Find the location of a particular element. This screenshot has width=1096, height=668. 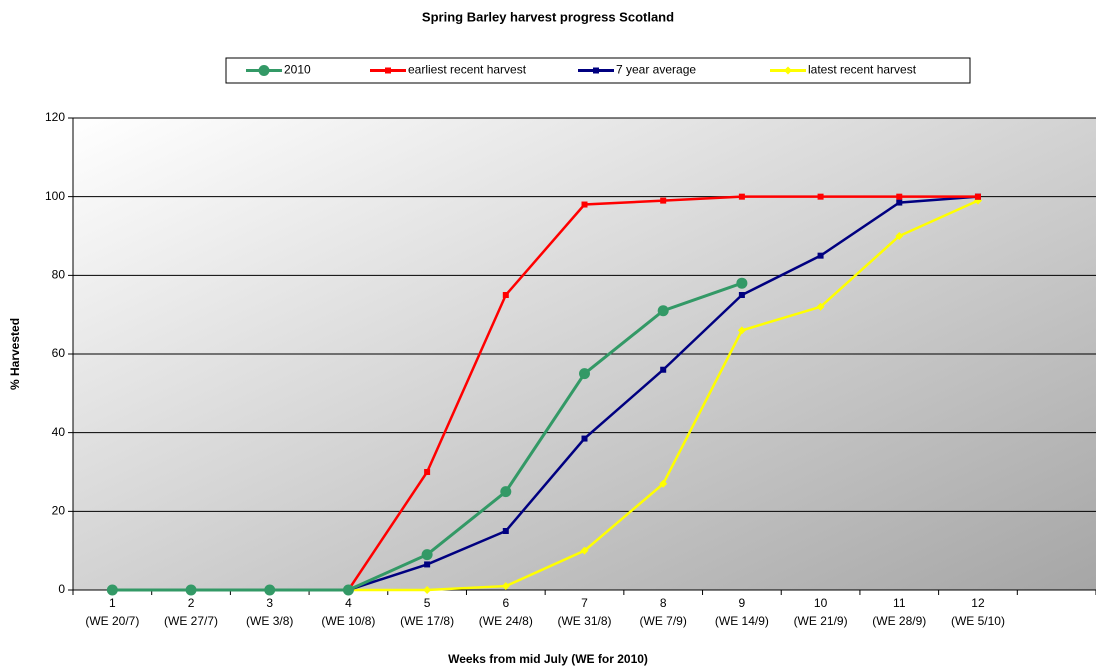

y-tick-label: 0 is located at coordinates (61, 589).